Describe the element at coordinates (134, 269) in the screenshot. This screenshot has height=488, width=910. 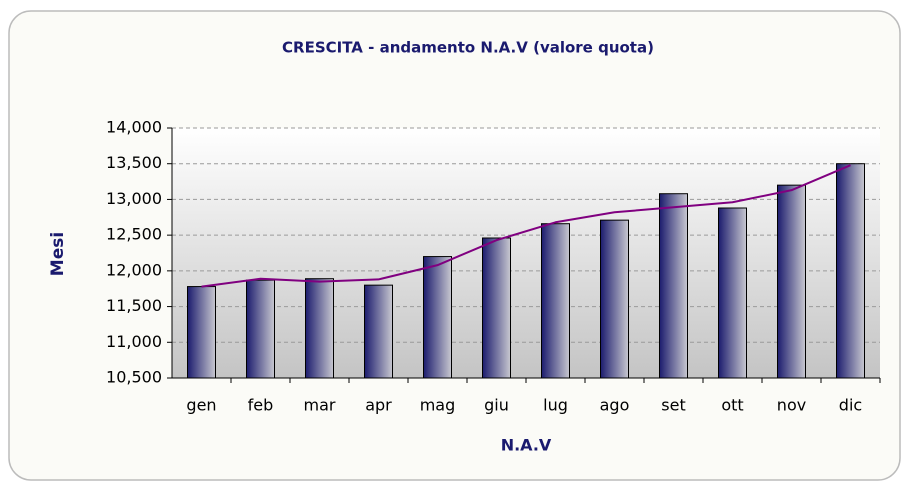
I see `y-tick-label: 12,000` at that location.